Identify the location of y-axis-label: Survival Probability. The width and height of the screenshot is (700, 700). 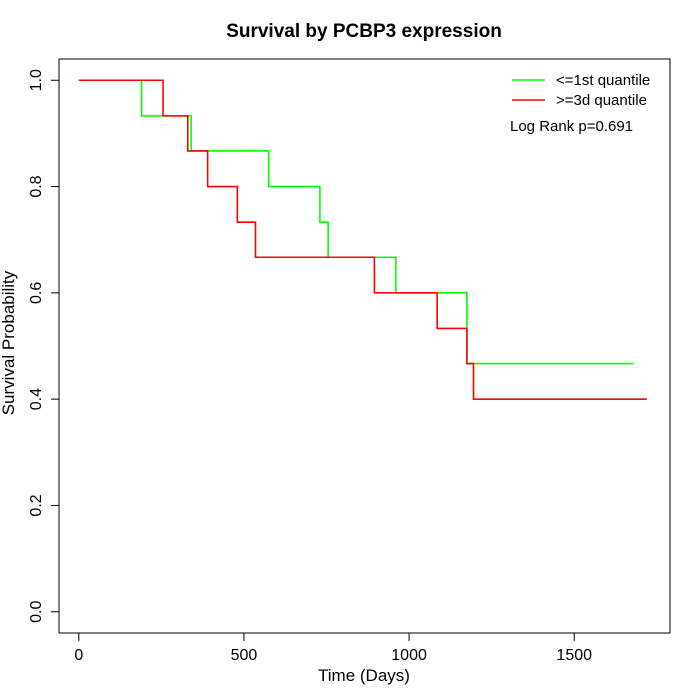
(9, 342).